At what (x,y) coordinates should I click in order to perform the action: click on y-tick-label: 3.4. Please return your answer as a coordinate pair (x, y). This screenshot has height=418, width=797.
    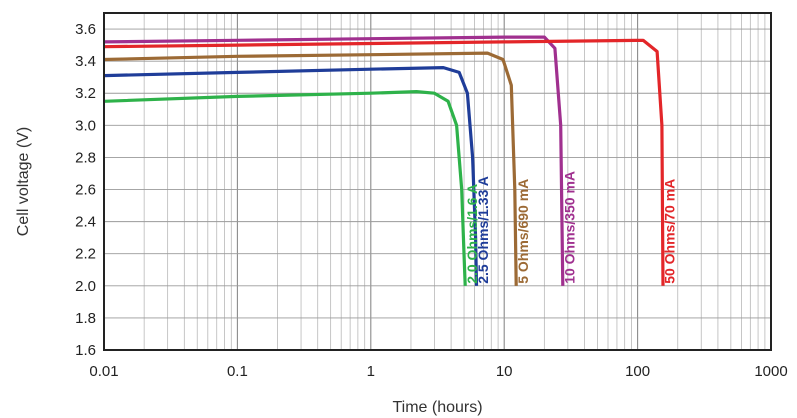
    Looking at the image, I should click on (85, 61).